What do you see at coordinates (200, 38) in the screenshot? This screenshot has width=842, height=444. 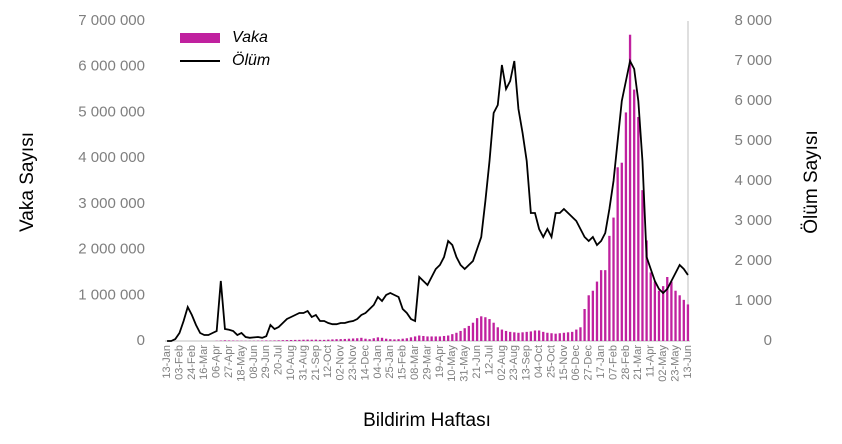 I see `legend-swatch` at bounding box center [200, 38].